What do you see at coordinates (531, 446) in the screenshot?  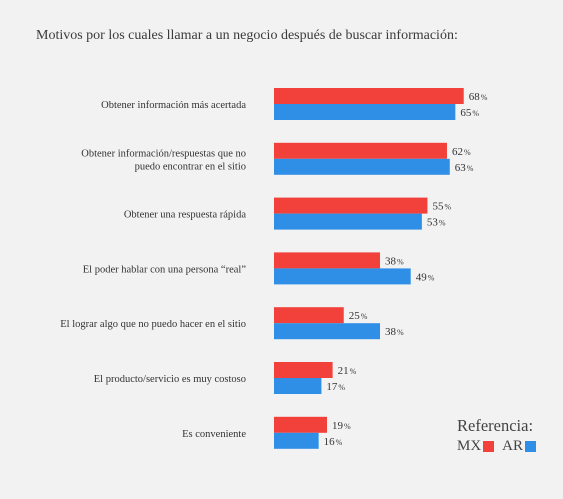 I see `legend-swatch-ar` at bounding box center [531, 446].